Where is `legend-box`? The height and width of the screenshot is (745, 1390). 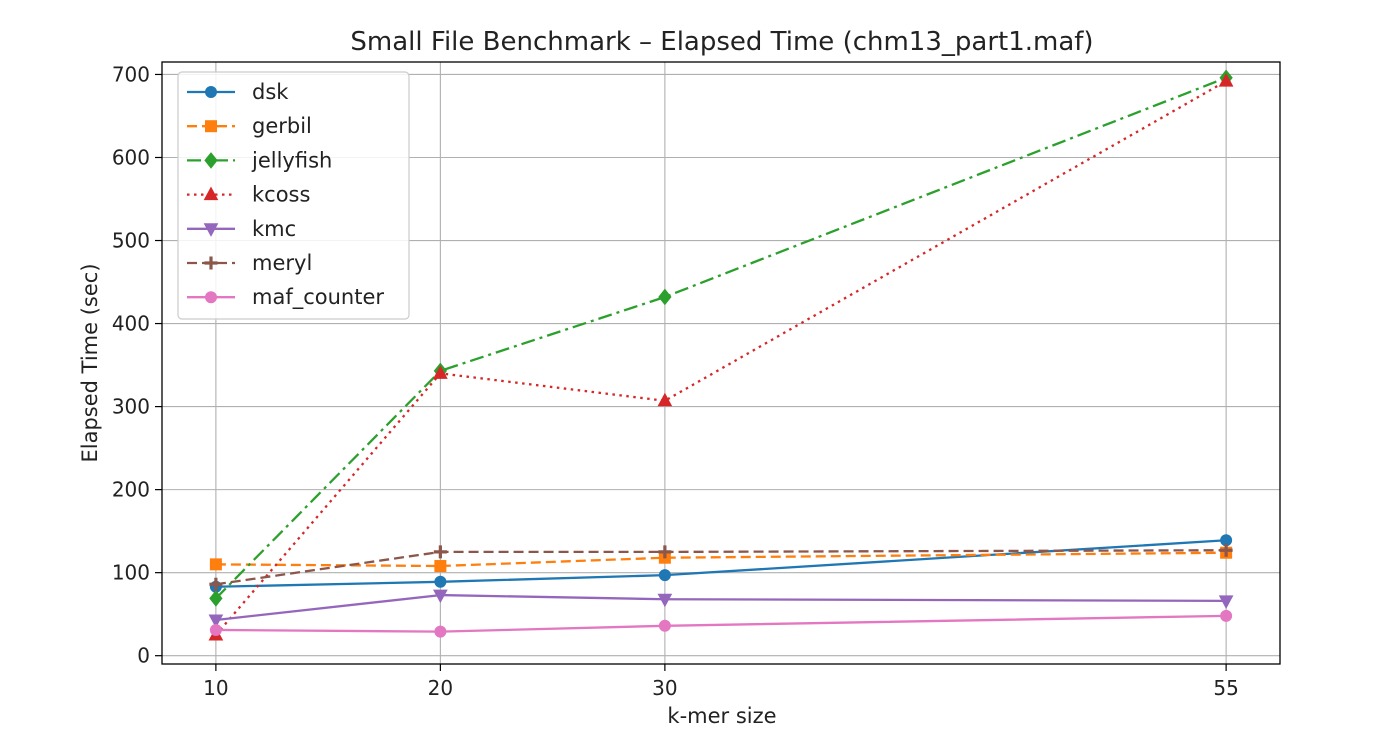 legend-box is located at coordinates (293, 195).